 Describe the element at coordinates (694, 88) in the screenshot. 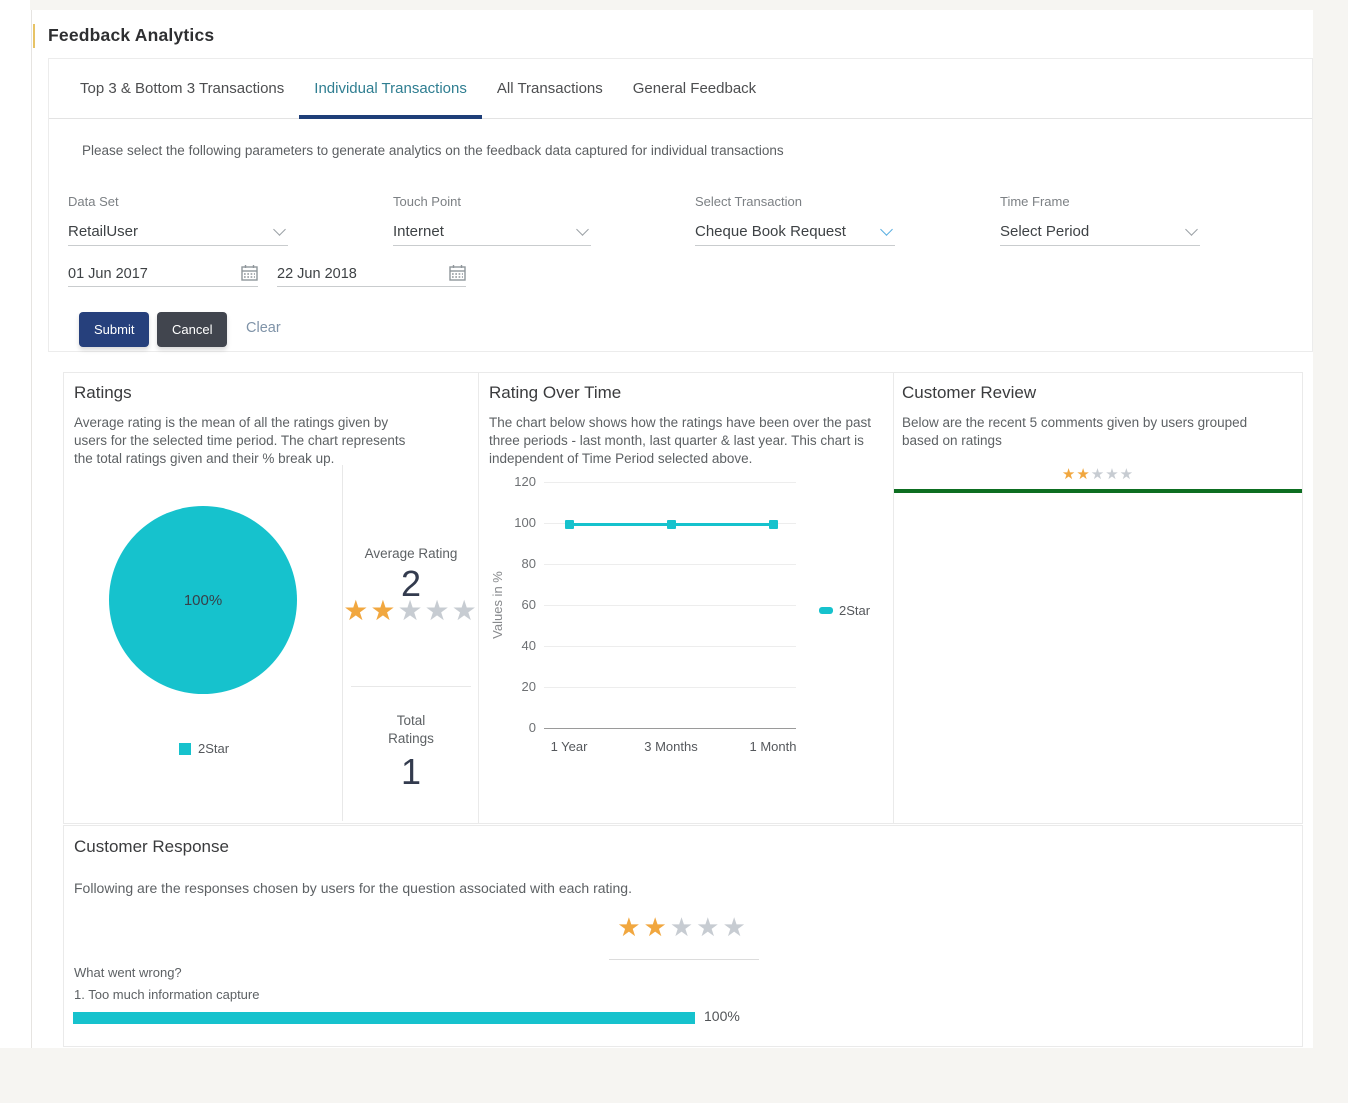

I see `tab-general-feedback: General Feedback` at that location.